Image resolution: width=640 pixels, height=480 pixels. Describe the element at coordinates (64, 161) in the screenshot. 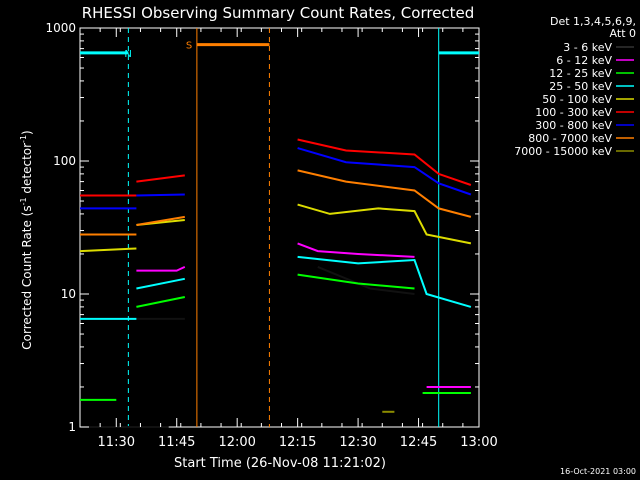

I see `y-tick-label: 100` at that location.